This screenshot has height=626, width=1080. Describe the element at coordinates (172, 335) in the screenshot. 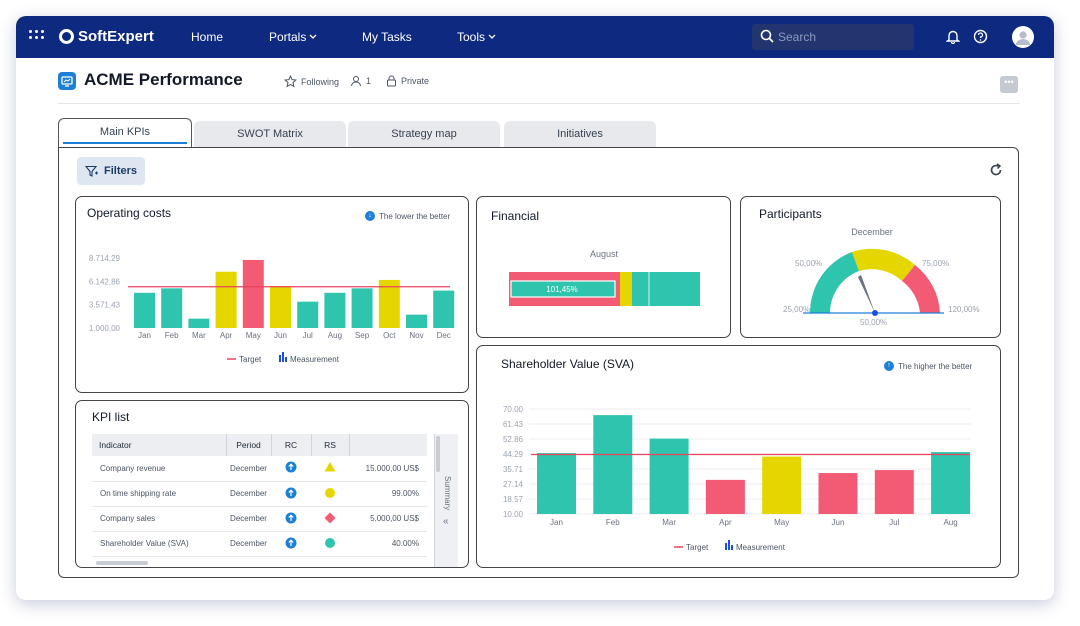

I see `x-tick-label: Feb` at that location.